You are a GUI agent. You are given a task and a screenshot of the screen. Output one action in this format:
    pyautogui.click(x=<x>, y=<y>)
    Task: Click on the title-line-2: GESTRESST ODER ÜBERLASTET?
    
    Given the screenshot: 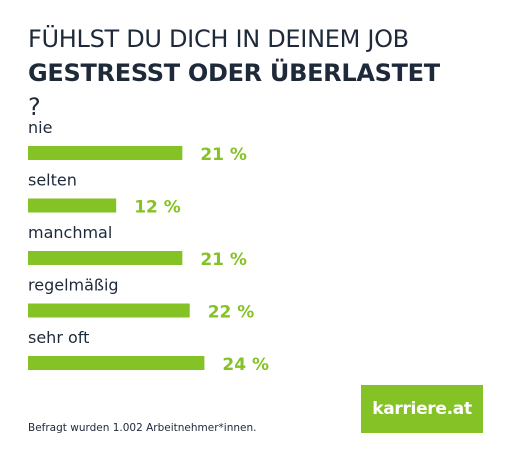 What is the action you would take?
    pyautogui.click(x=234, y=90)
    